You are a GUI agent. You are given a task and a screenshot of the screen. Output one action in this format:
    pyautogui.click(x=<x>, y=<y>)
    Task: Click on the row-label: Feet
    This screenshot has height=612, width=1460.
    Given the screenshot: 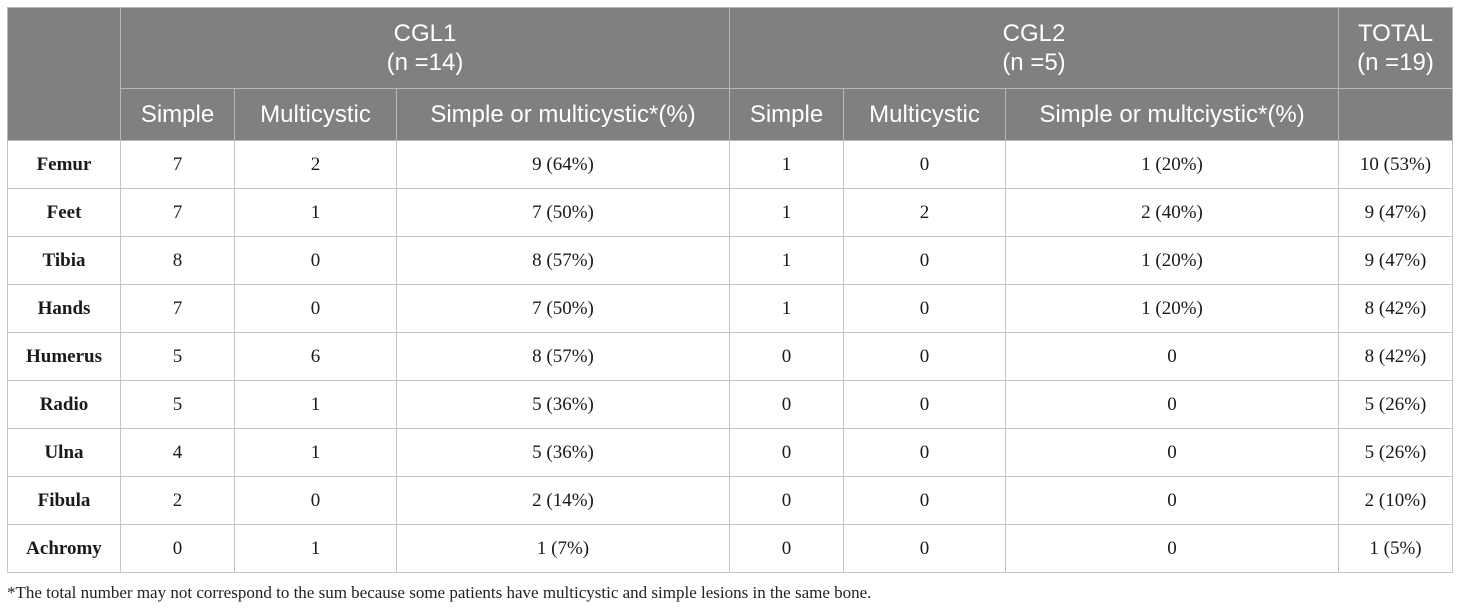 What is the action you would take?
    pyautogui.click(x=64, y=212)
    